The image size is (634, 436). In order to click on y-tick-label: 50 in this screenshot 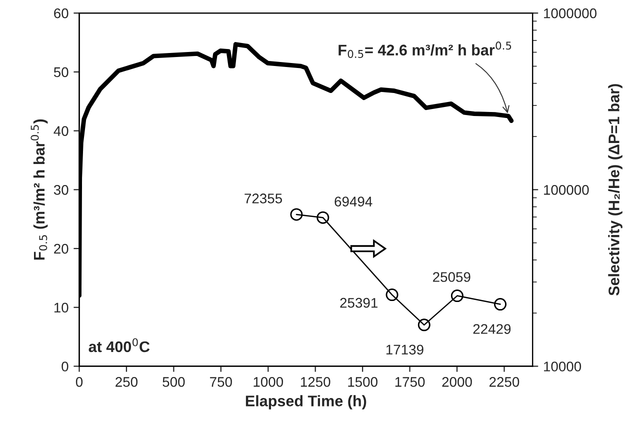, I will do `click(61, 72)`.